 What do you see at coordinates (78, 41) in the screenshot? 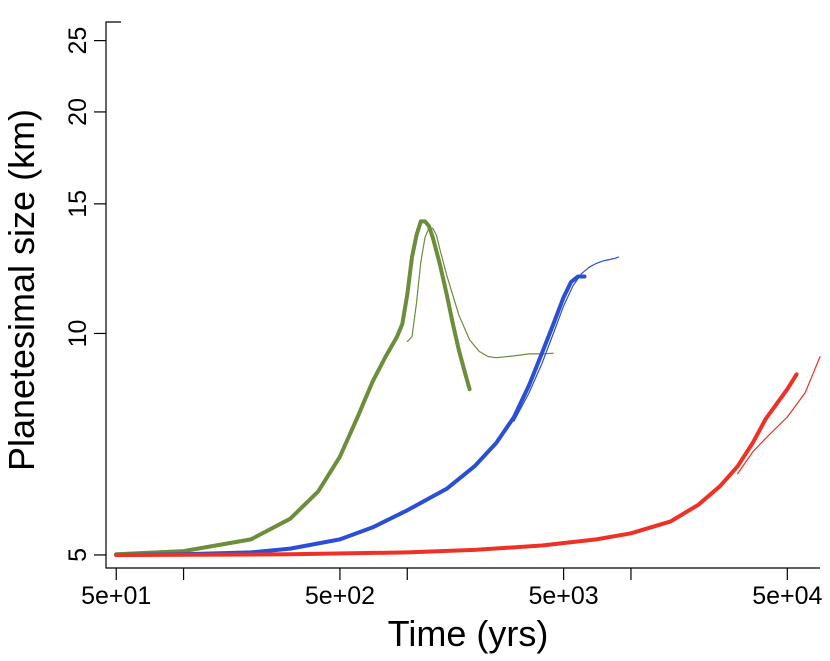
I see `y-tick-label: 25` at bounding box center [78, 41].